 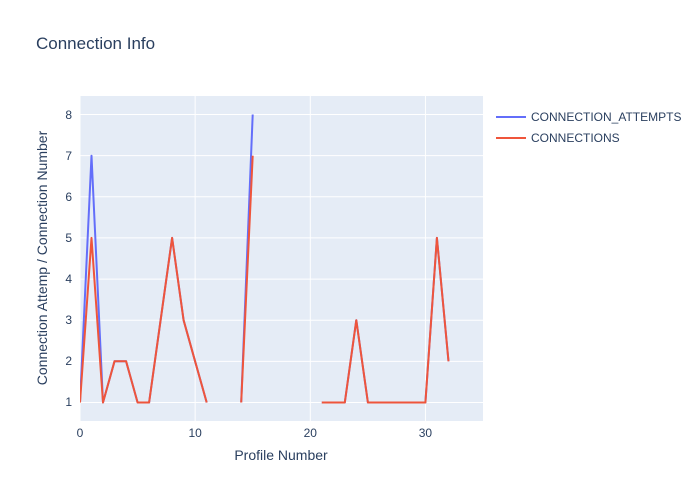 I want to click on y-axis-title: Connection Attemp / Connection Number, so click(x=42, y=258).